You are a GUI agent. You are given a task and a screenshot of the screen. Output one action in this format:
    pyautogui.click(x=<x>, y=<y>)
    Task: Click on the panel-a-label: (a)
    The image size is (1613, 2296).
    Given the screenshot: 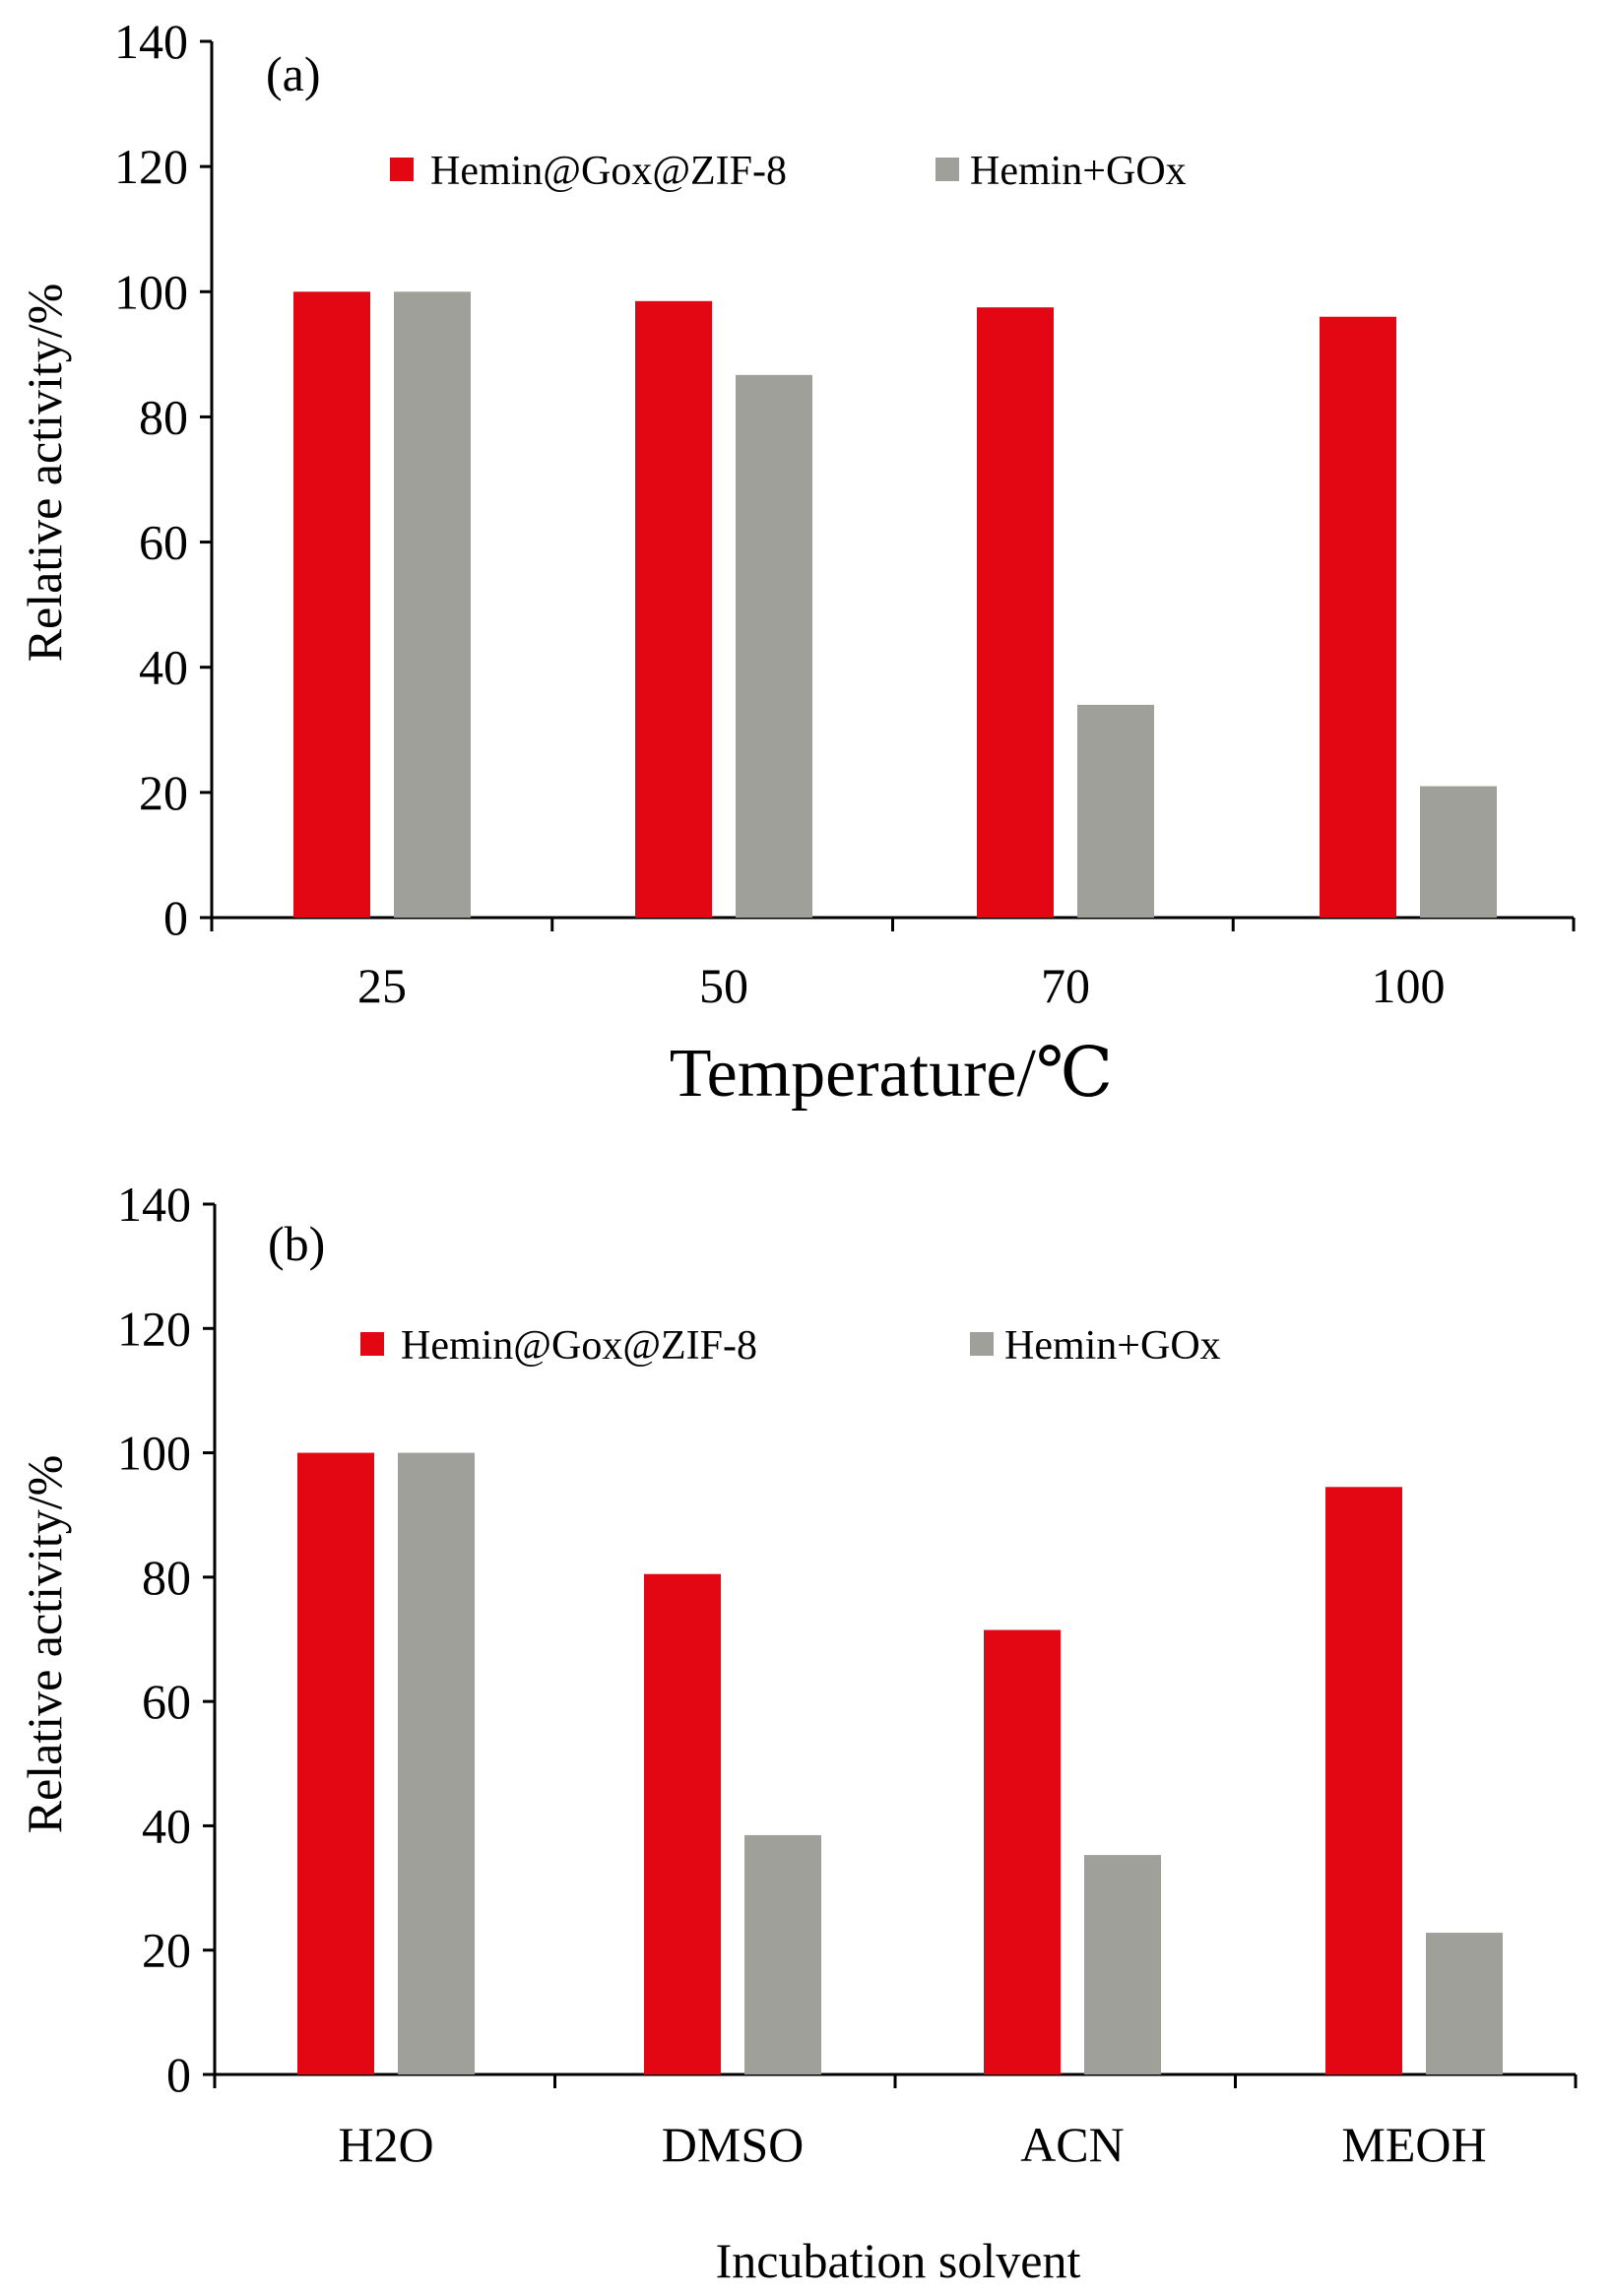 What is the action you would take?
    pyautogui.click(x=293, y=73)
    